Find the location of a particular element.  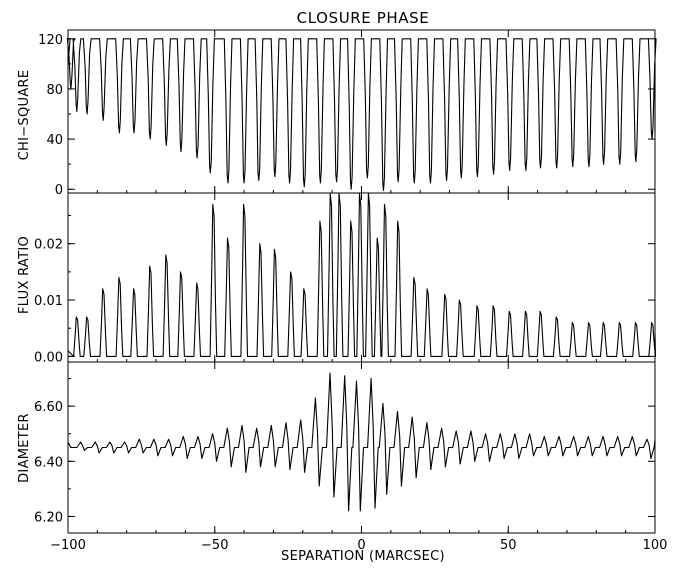

y-tick-label-diameter: 6.20 is located at coordinates (48, 517).